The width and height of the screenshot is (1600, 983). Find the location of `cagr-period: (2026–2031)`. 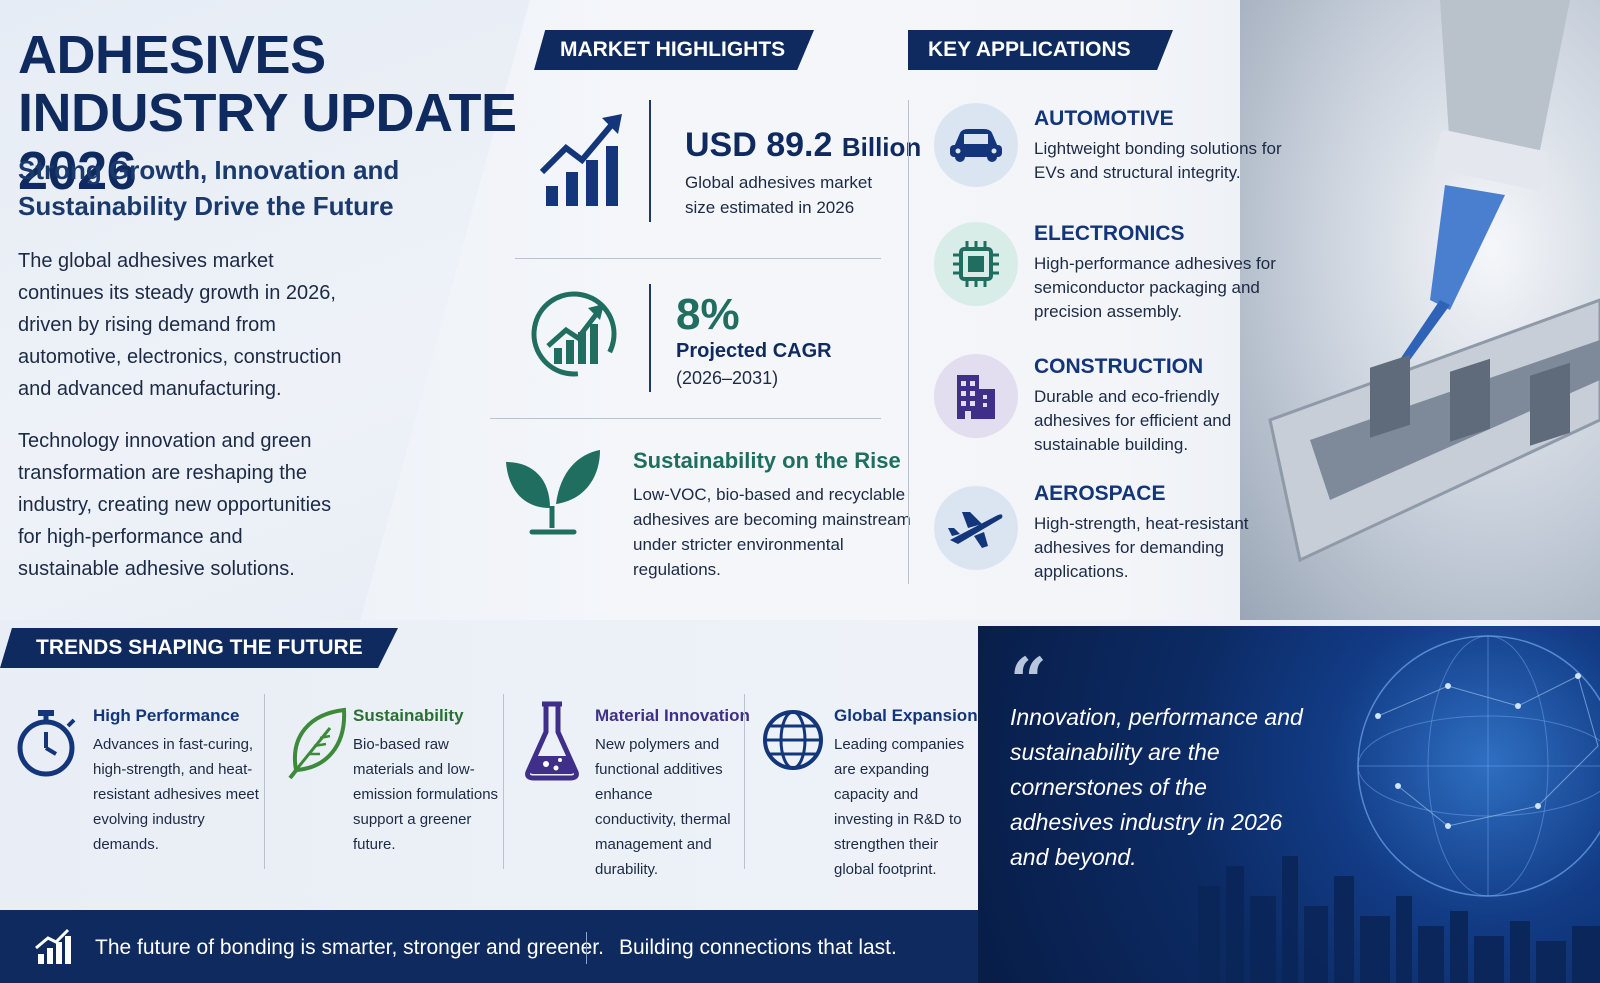

cagr-period: (2026–2031) is located at coordinates (727, 378).